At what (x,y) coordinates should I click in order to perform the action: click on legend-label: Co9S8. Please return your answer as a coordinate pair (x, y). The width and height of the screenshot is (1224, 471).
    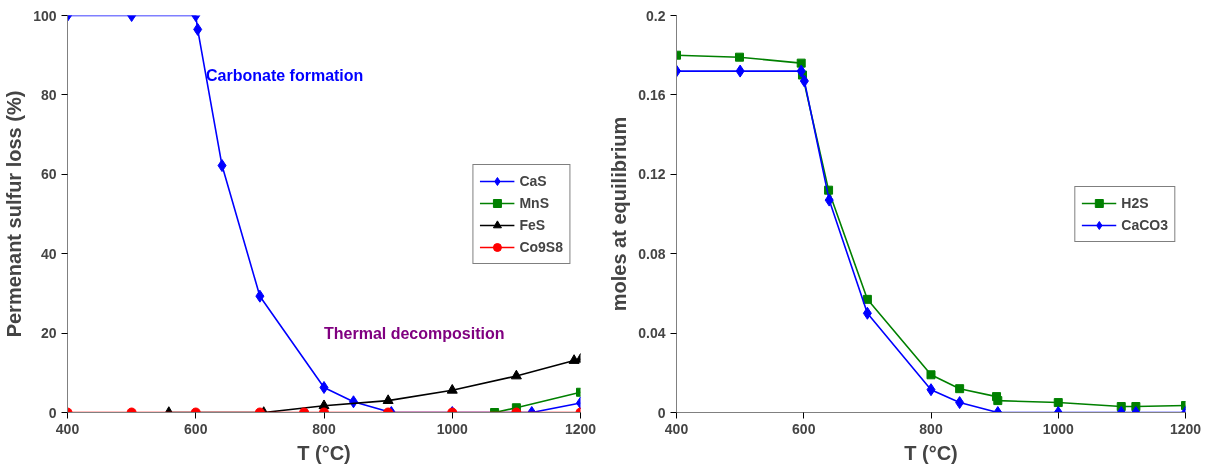
    Looking at the image, I should click on (541, 246).